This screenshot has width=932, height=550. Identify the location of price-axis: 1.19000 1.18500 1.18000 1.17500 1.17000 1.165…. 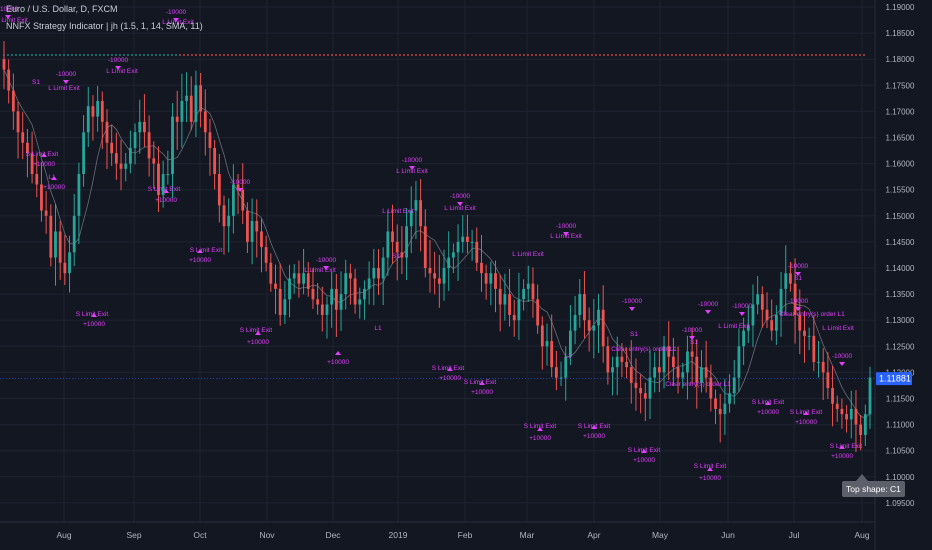
(894, 275).